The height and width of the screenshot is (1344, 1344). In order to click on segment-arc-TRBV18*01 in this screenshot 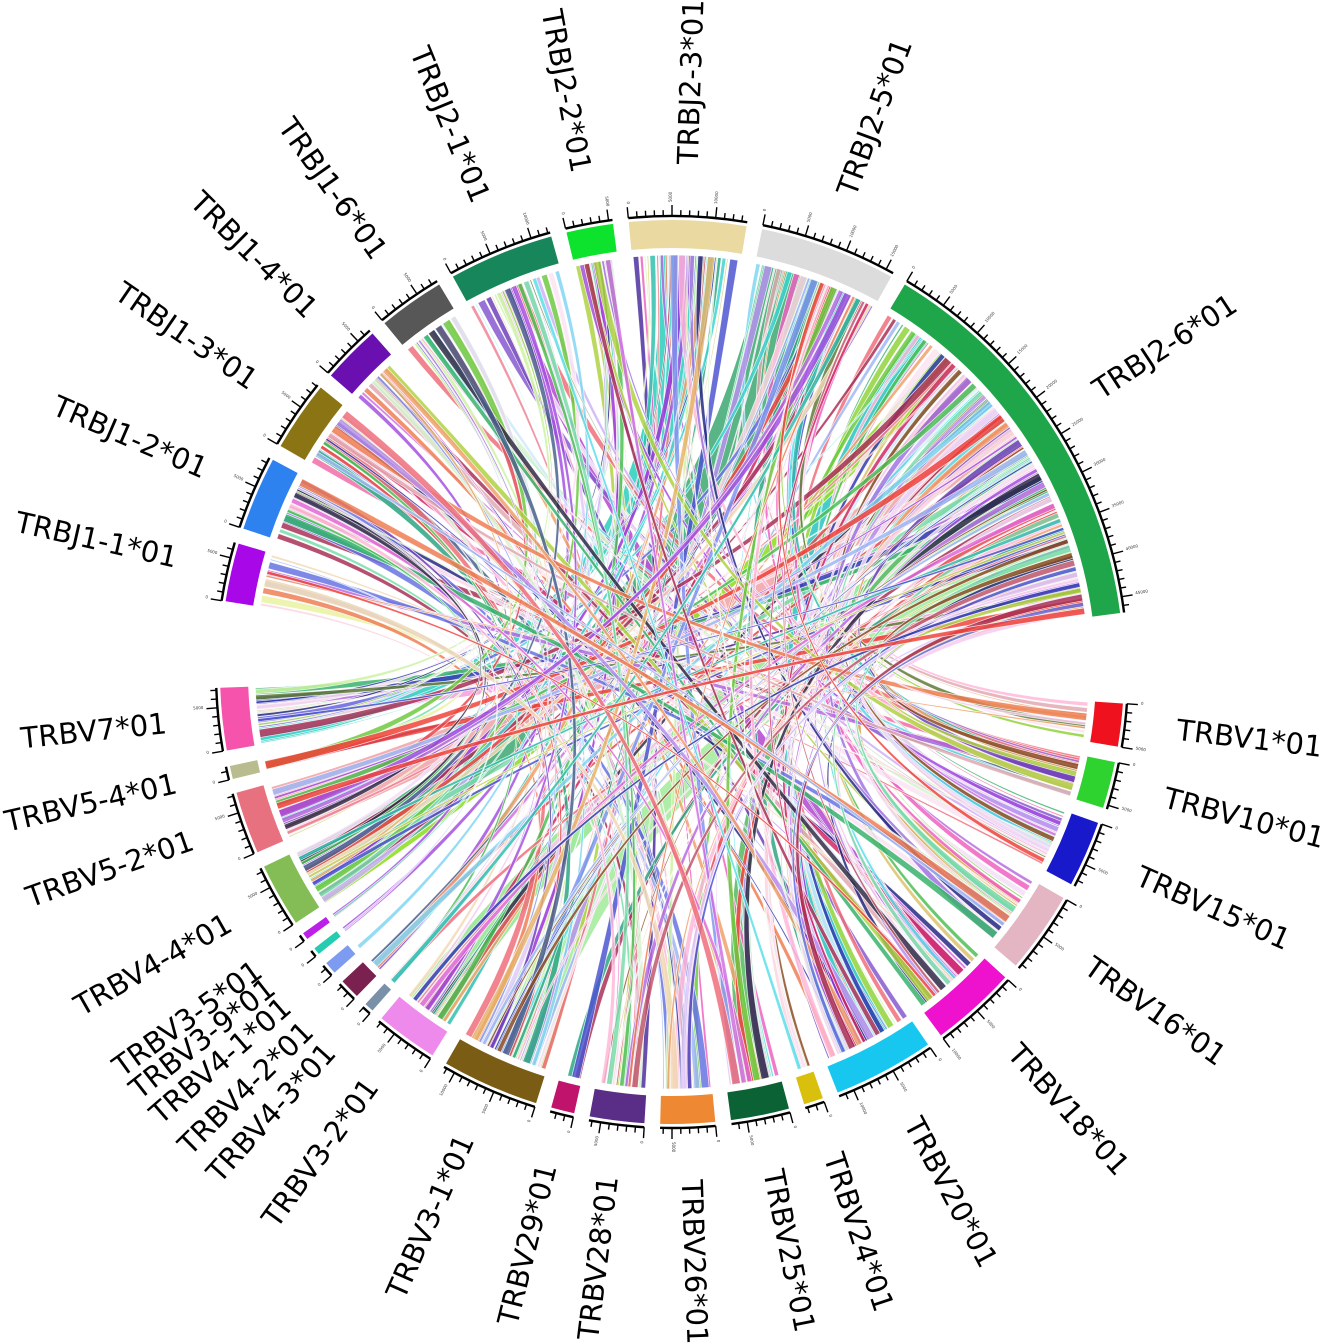, I will do `click(965, 997)`.